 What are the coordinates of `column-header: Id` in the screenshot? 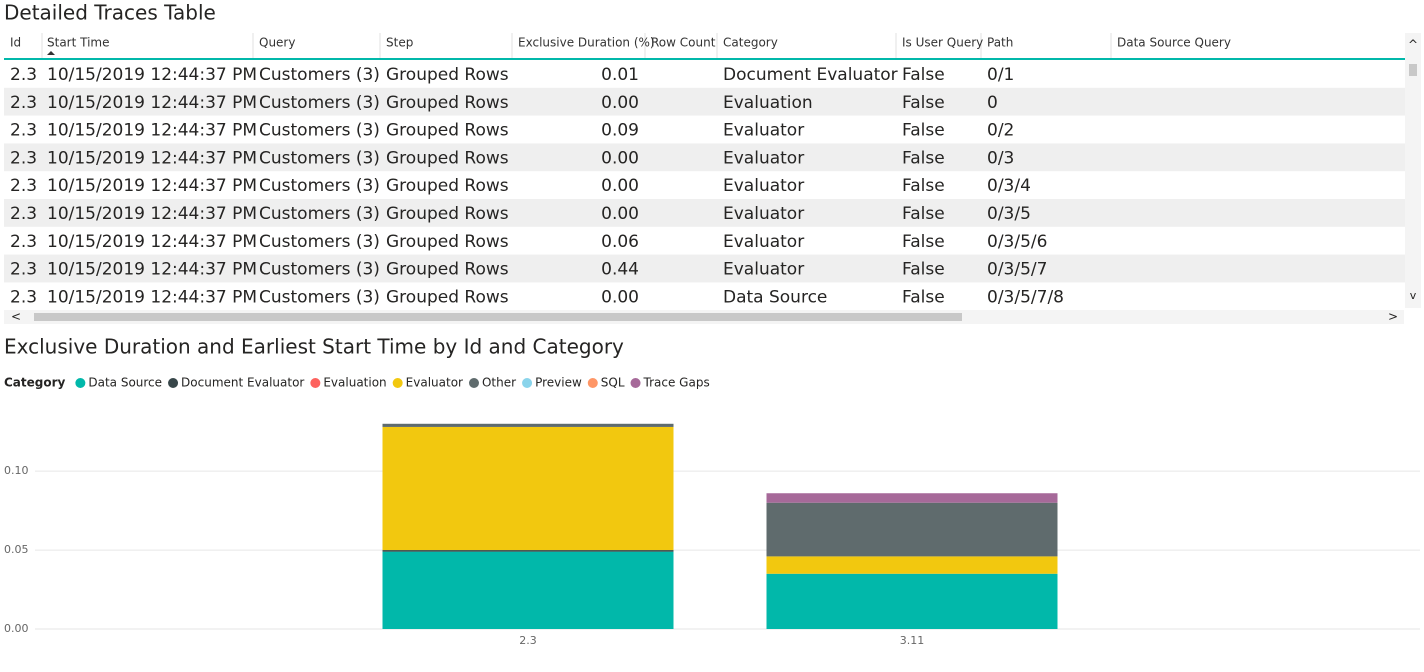 It's located at (15, 43).